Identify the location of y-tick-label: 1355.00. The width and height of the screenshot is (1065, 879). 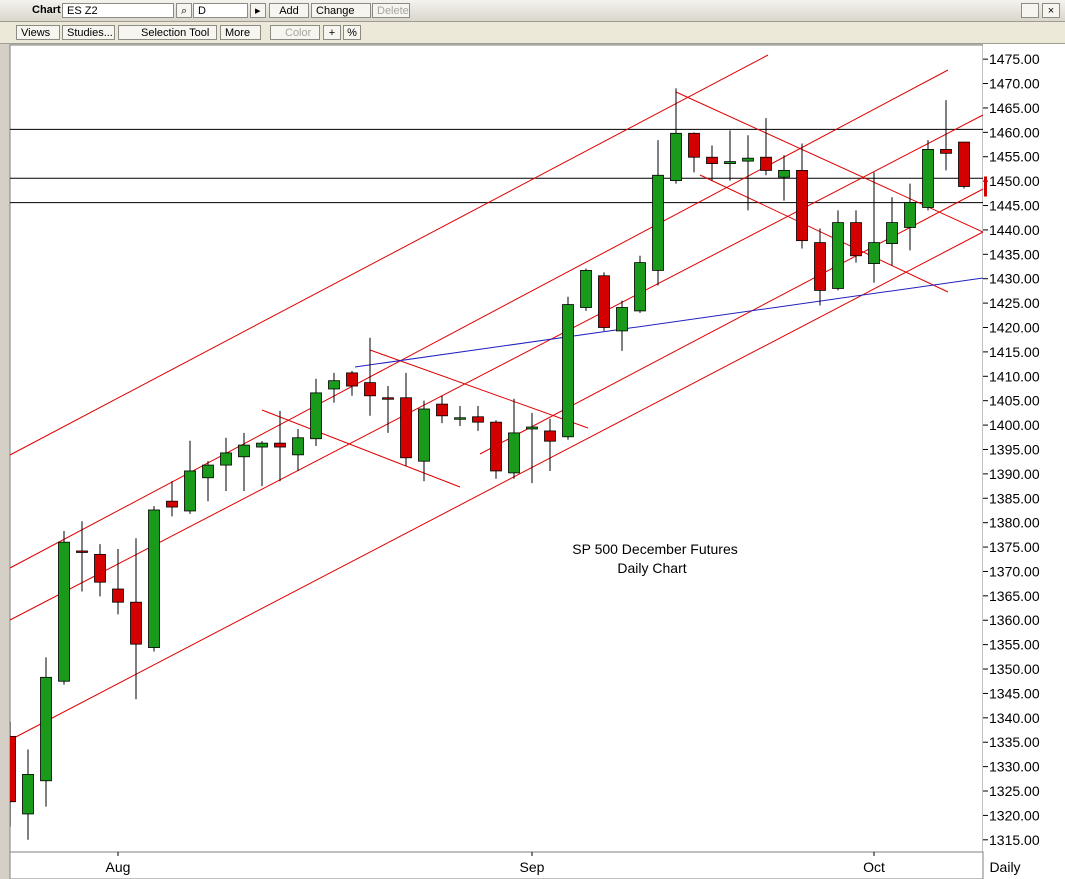
(1014, 645).